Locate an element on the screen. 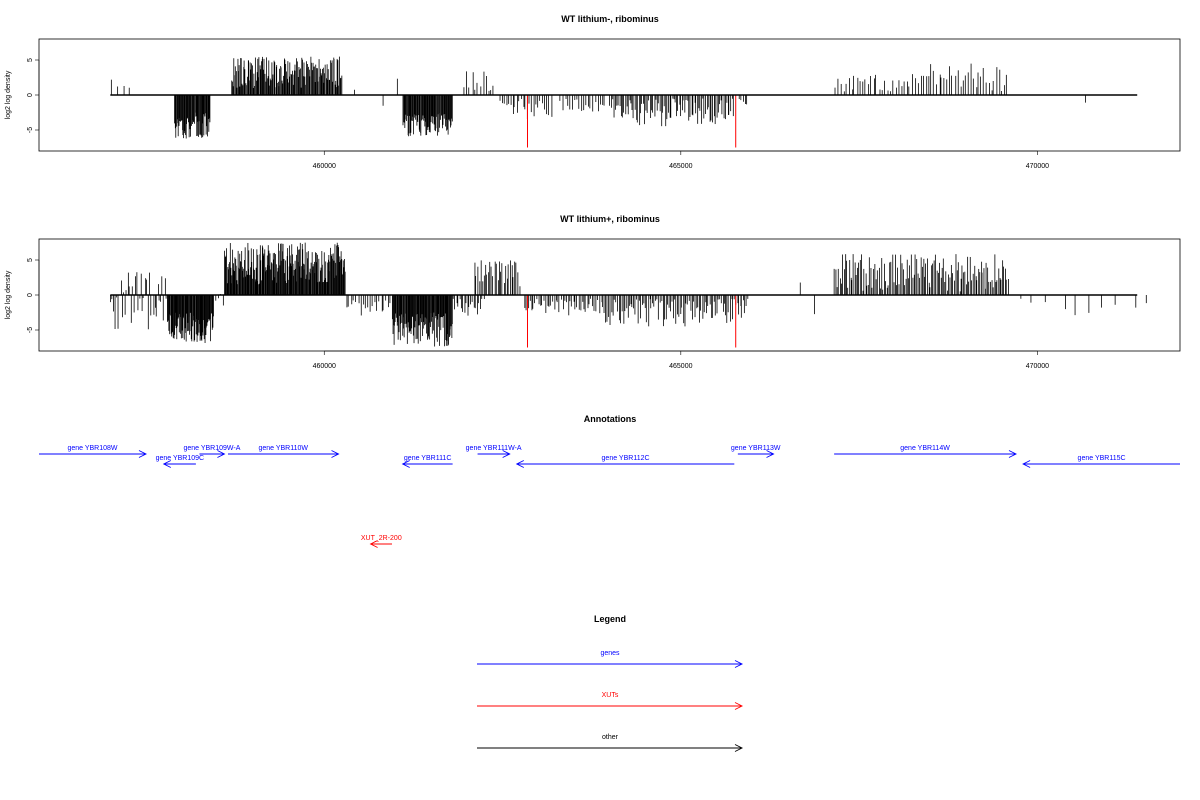  feature-label: gene YBR110W is located at coordinates (283, 448).